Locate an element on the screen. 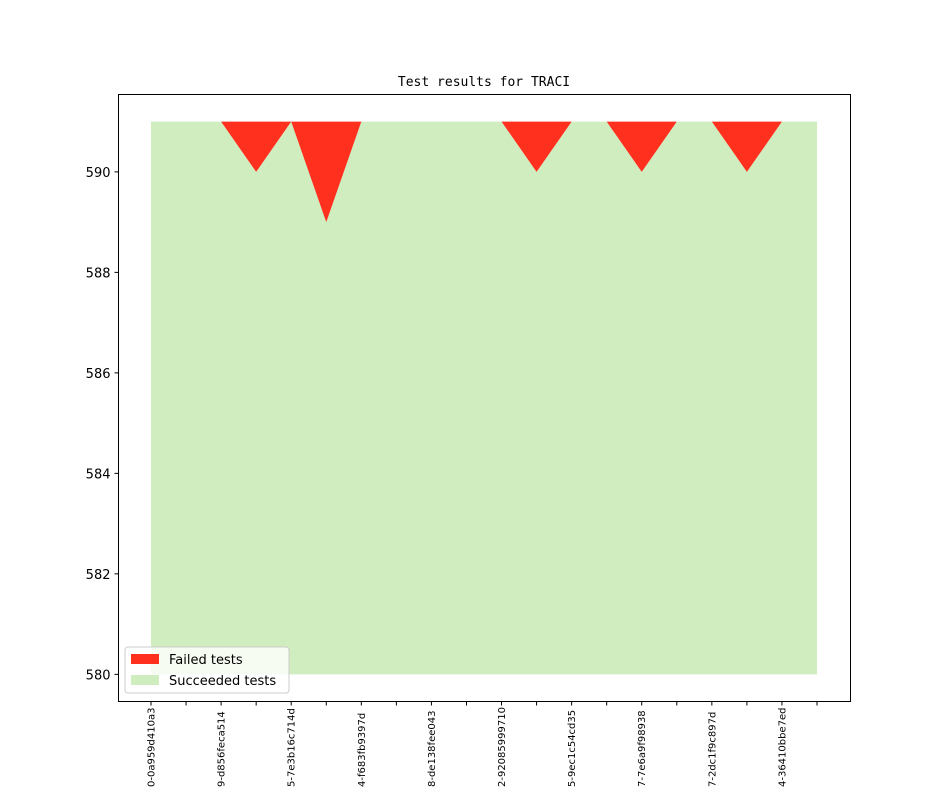  x-tick-label: 0-0a959d410a3 is located at coordinates (152, 747).